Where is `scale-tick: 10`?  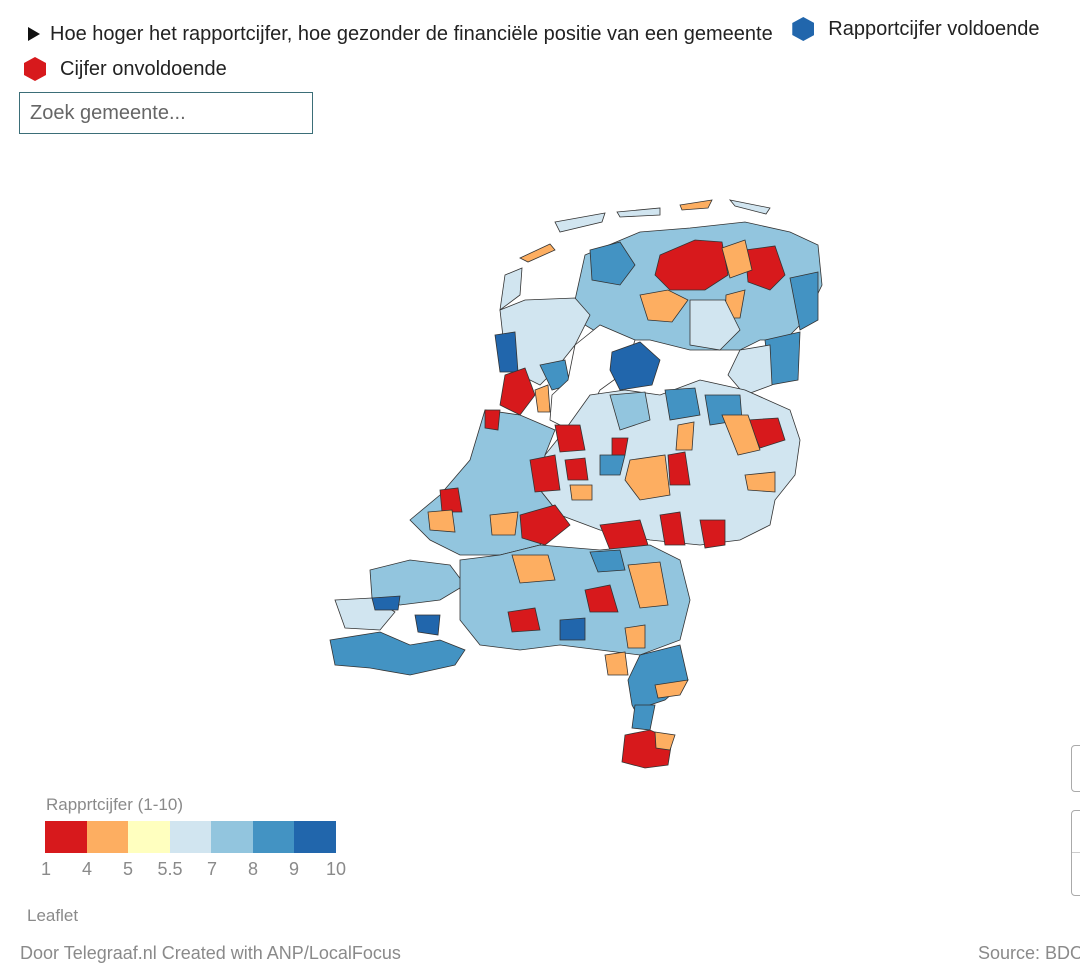 scale-tick: 10 is located at coordinates (336, 869).